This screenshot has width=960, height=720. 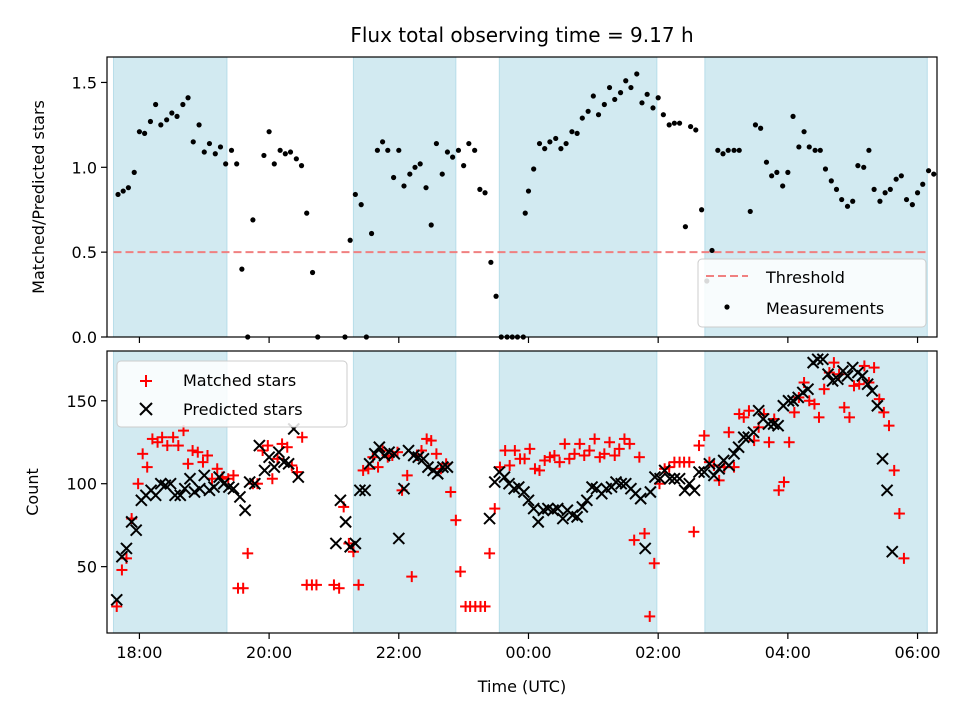 I want to click on legend-matched-label: Matched stars, so click(x=239, y=380).